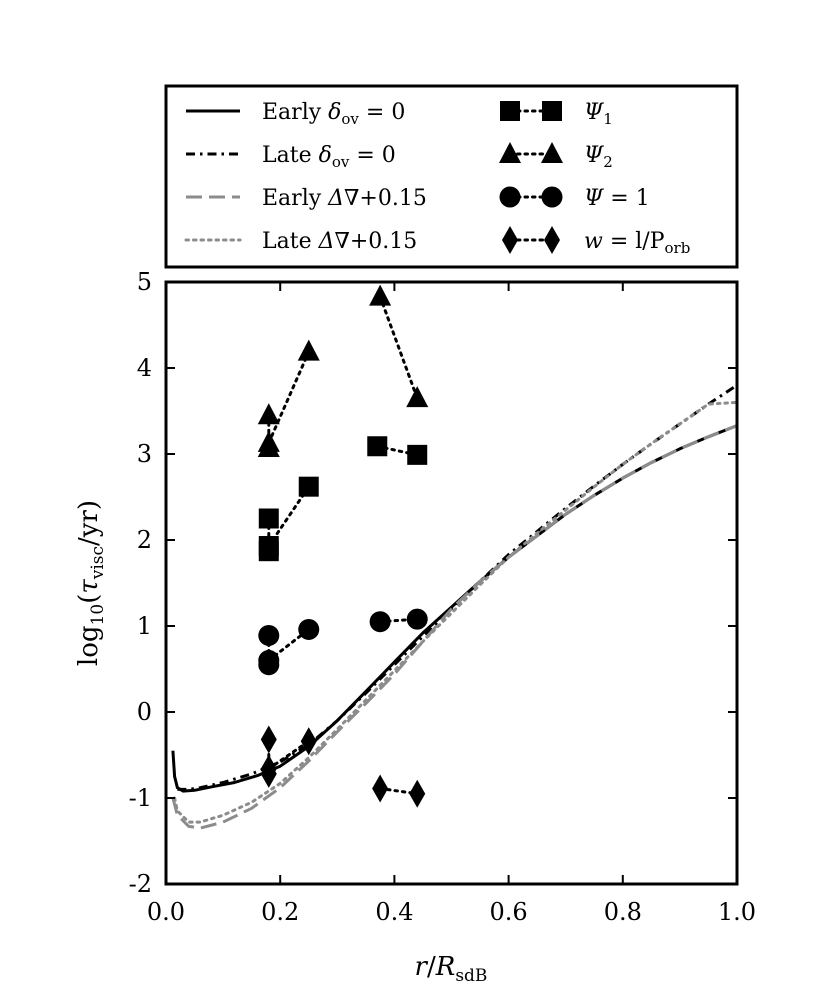 This screenshot has width=829, height=1005. I want to click on x-tick-label: 0.6, so click(509, 912).